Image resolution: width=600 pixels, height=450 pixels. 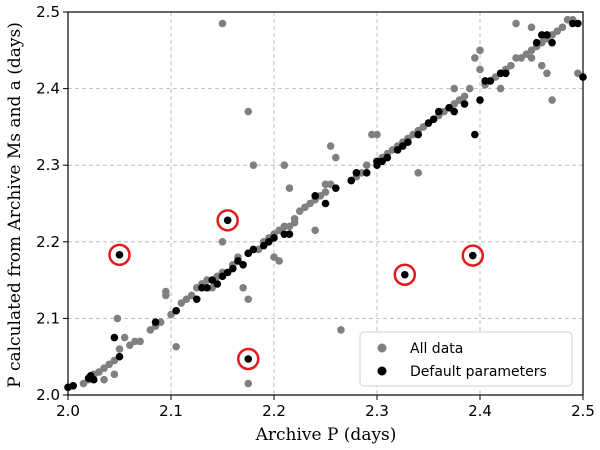 I want to click on x-axis-label: Archive P (days), so click(x=326, y=435).